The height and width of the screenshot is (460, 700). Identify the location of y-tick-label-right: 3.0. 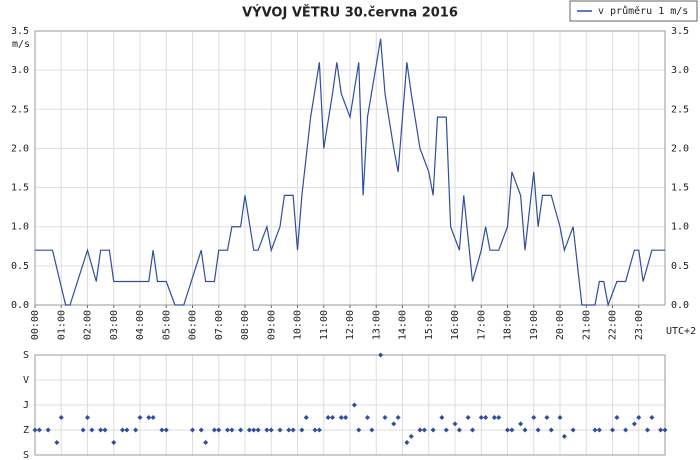
(680, 70).